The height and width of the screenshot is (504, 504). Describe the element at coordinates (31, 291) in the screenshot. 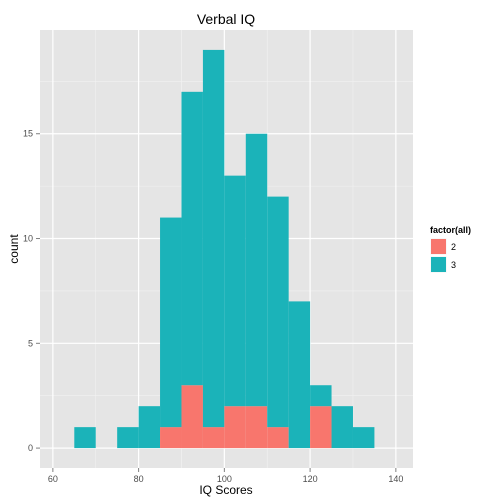

I see `y-axis-ticks: 0 5 10 15` at that location.